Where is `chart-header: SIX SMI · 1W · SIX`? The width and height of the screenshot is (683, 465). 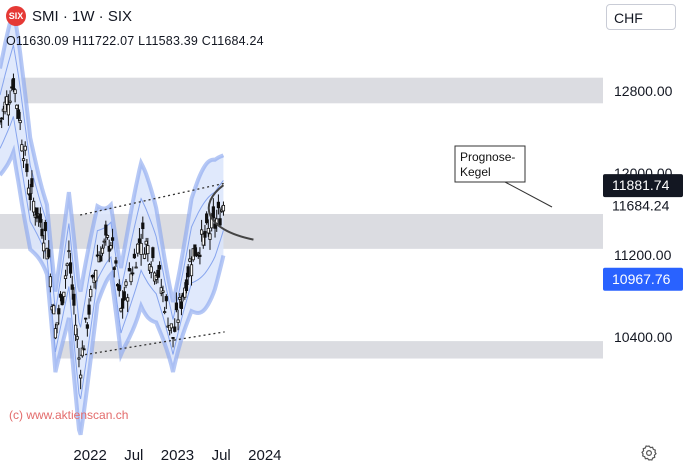
chart-header: SIX SMI · 1W · SIX is located at coordinates (69, 16).